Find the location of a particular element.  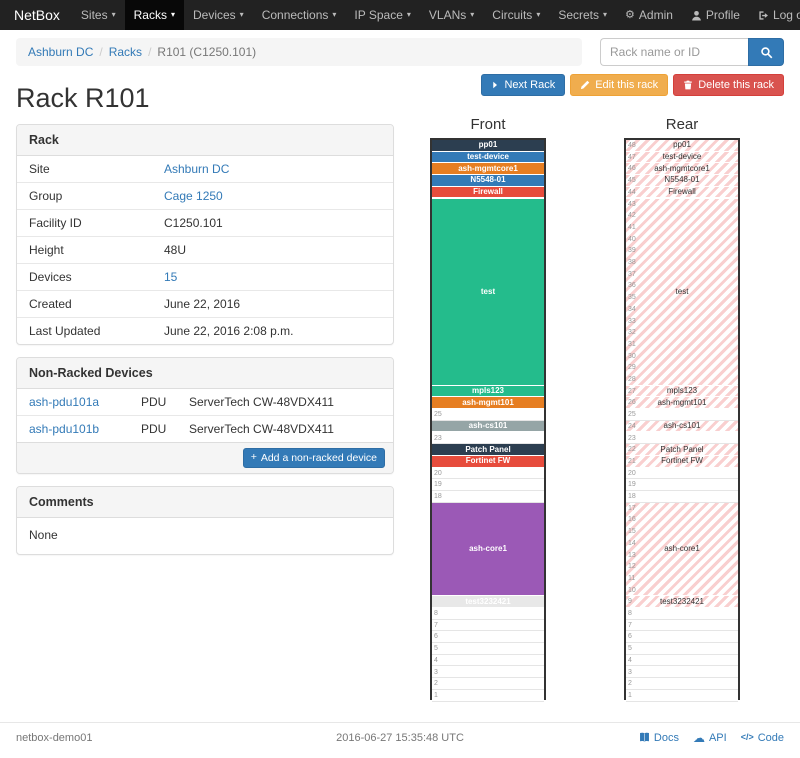

nonracked-device-link: ash-pdu101b is located at coordinates (64, 428).